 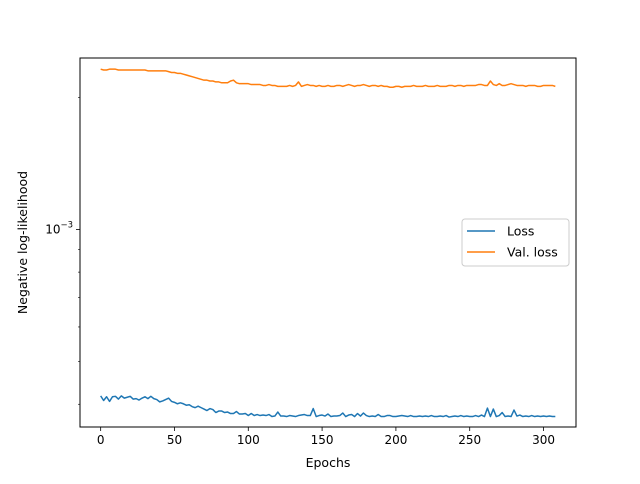 I want to click on x-tick-label: 0, so click(x=101, y=440).